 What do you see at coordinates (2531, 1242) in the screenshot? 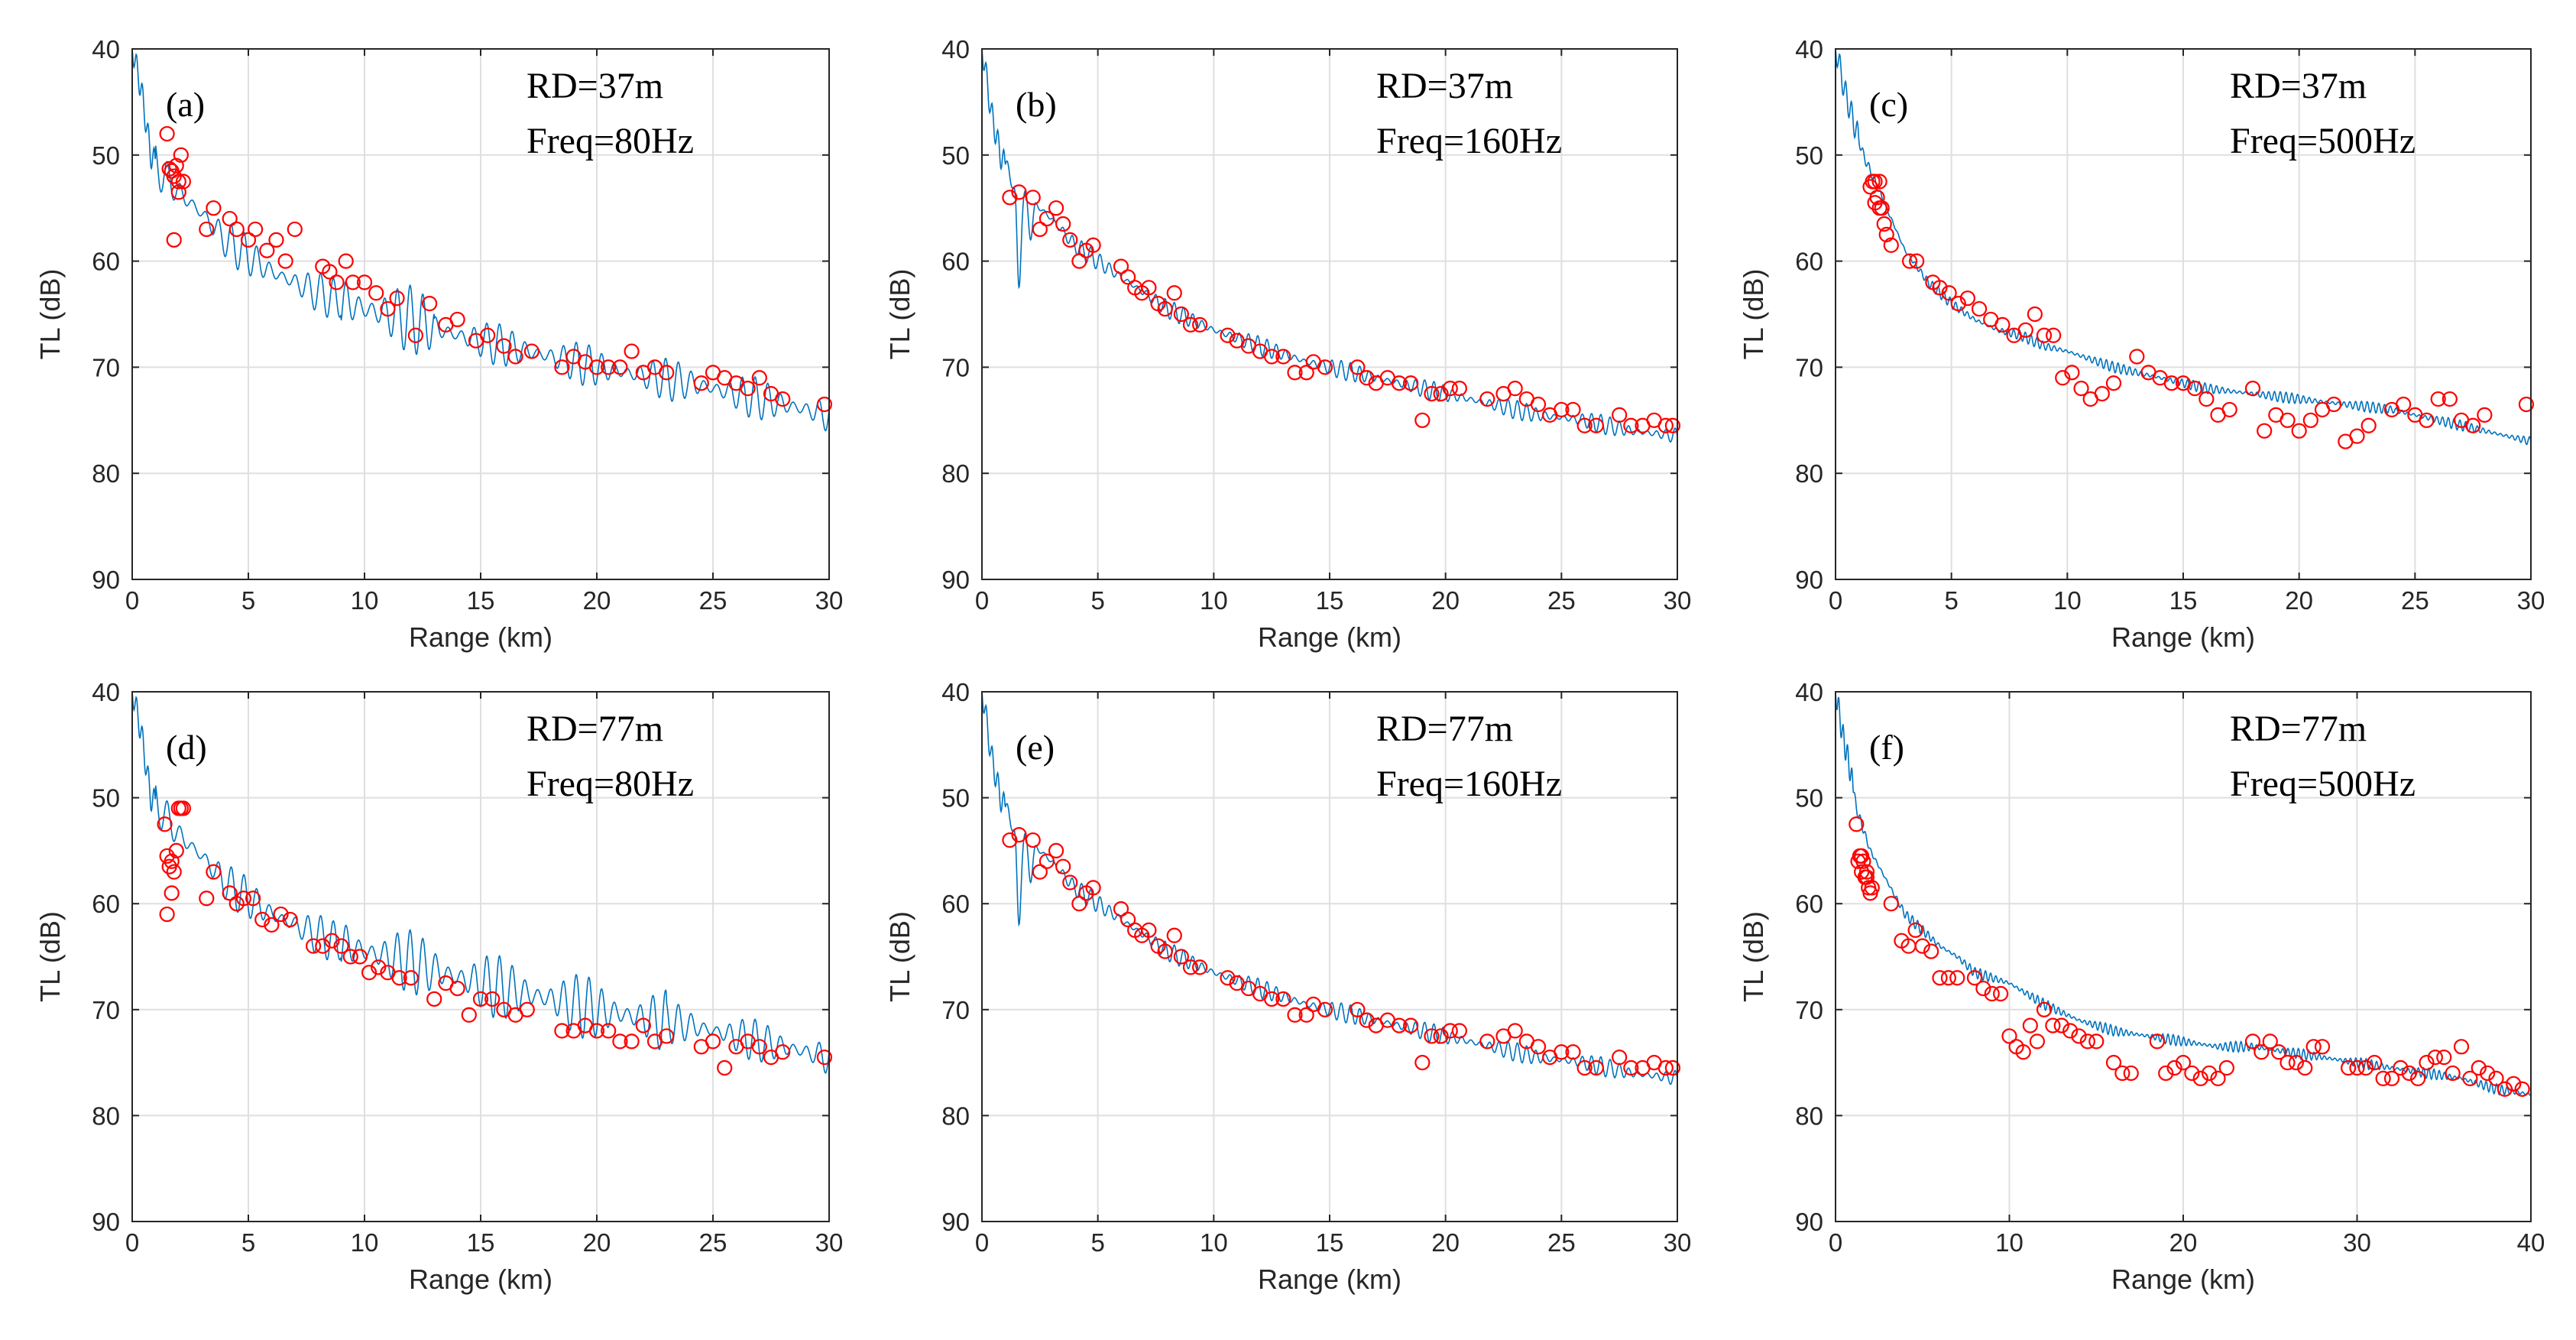
I see `x-tick-label: 40` at bounding box center [2531, 1242].